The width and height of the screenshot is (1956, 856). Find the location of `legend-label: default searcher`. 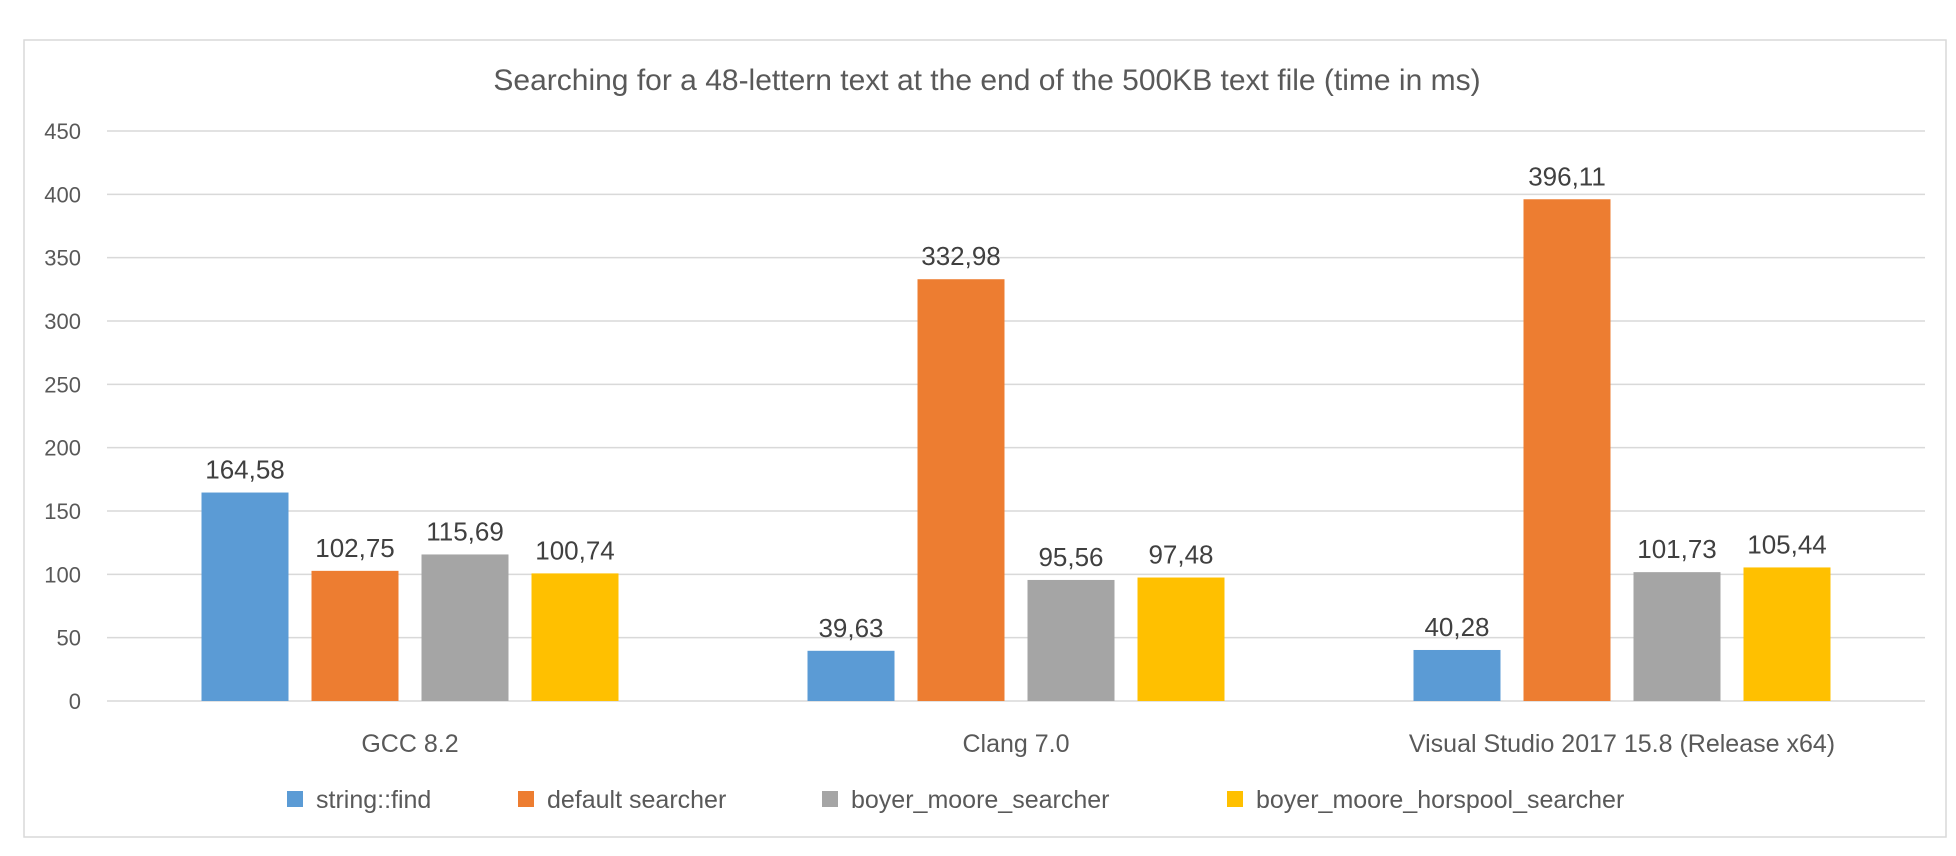

legend-label: default searcher is located at coordinates (636, 800).